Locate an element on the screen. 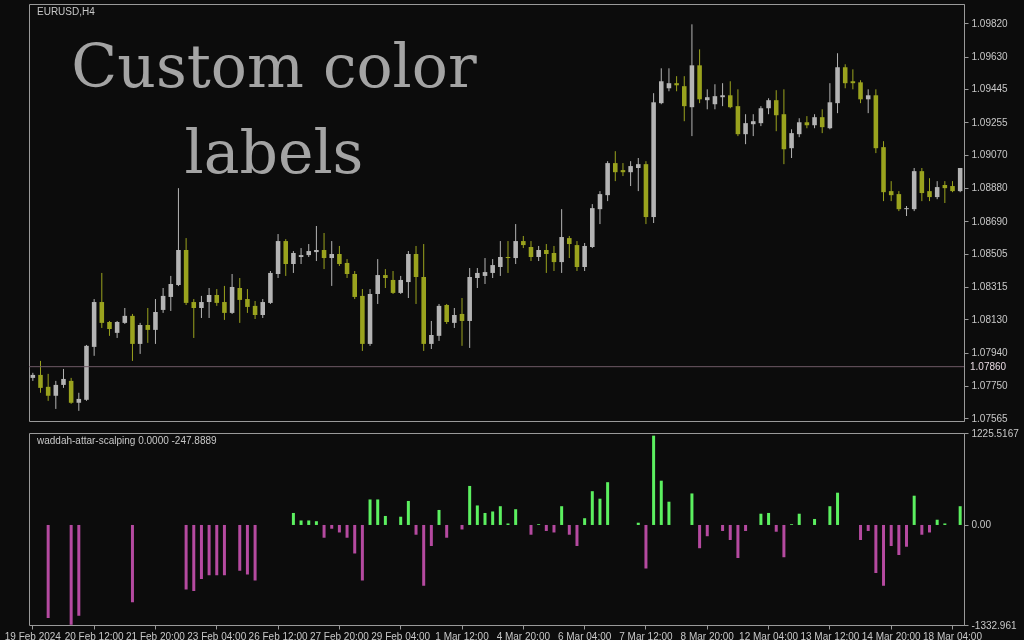  y-tick-label: 1.09445 is located at coordinates (990, 89).